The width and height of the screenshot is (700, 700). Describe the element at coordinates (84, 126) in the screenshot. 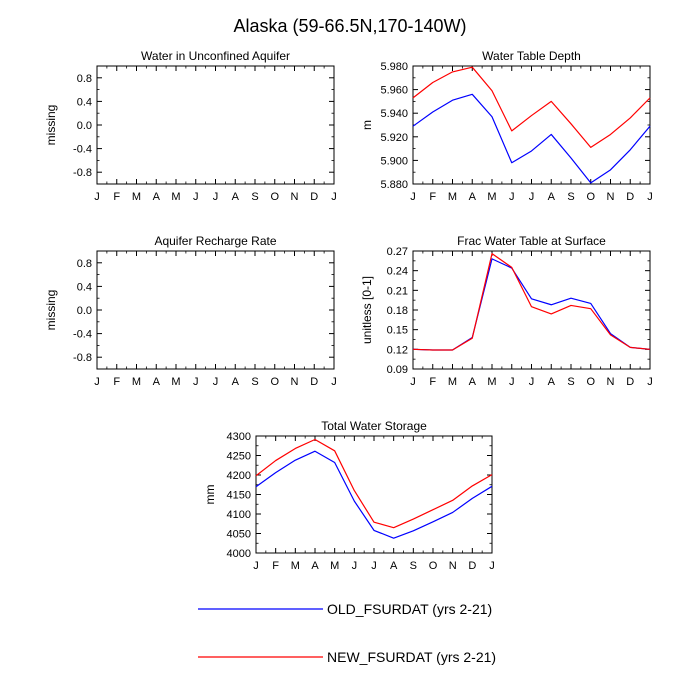

I see `y-tick-label: 0.0` at that location.